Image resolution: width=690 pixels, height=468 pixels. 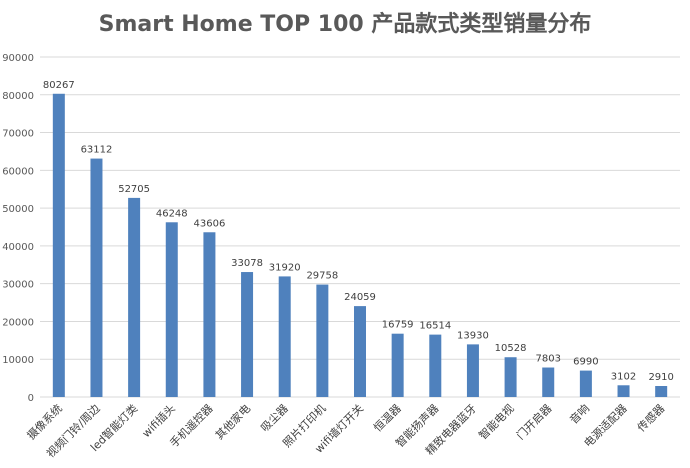 I want to click on data-label: 7803, so click(x=548, y=359).